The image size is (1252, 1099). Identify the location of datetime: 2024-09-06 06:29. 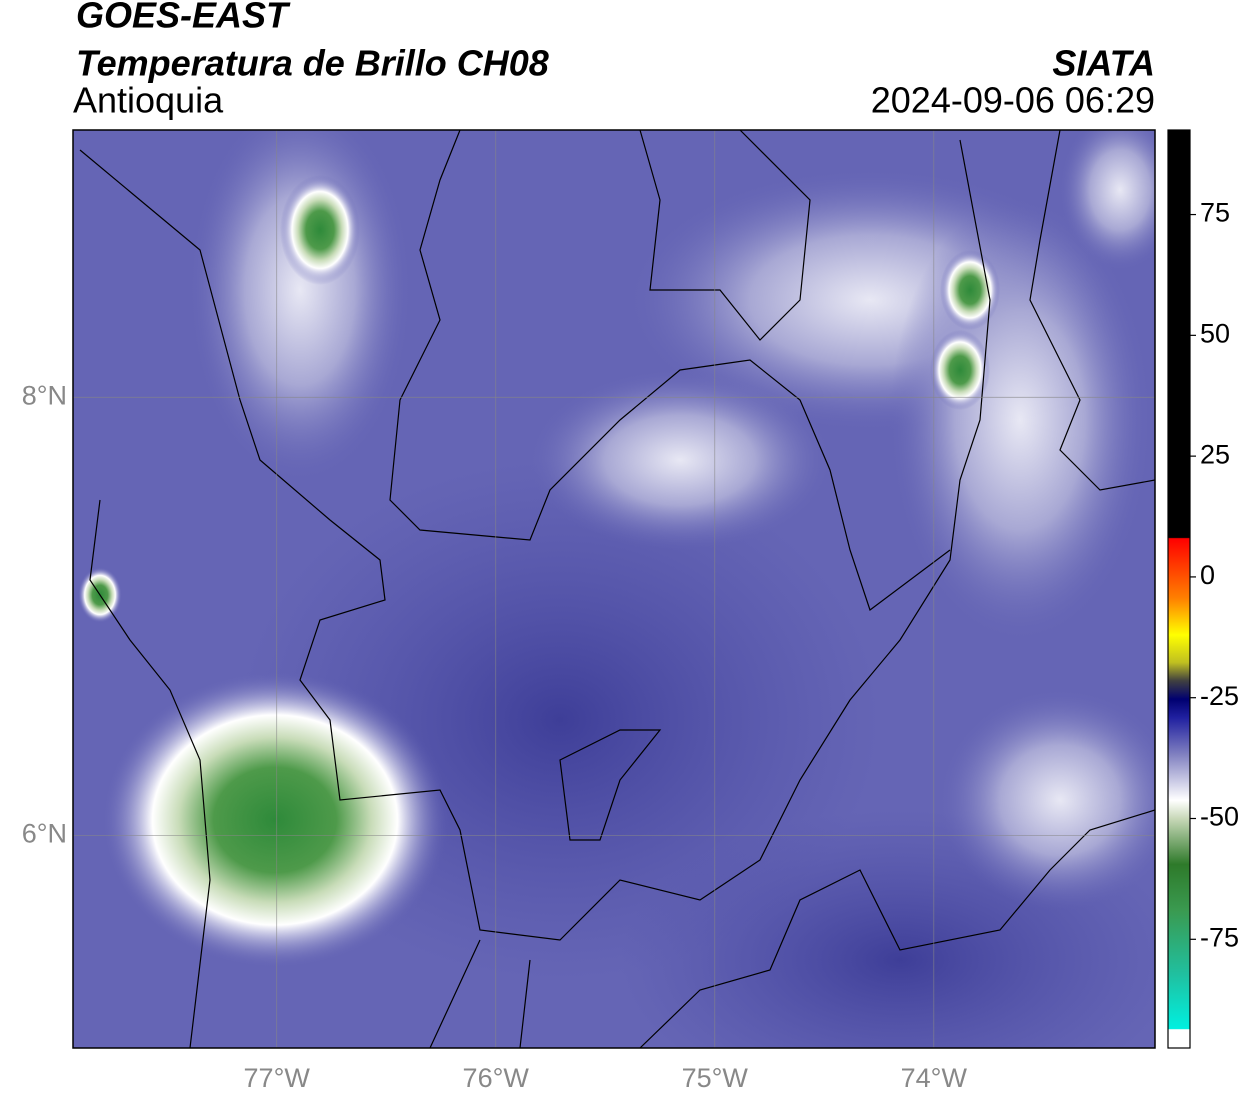
(1013, 100).